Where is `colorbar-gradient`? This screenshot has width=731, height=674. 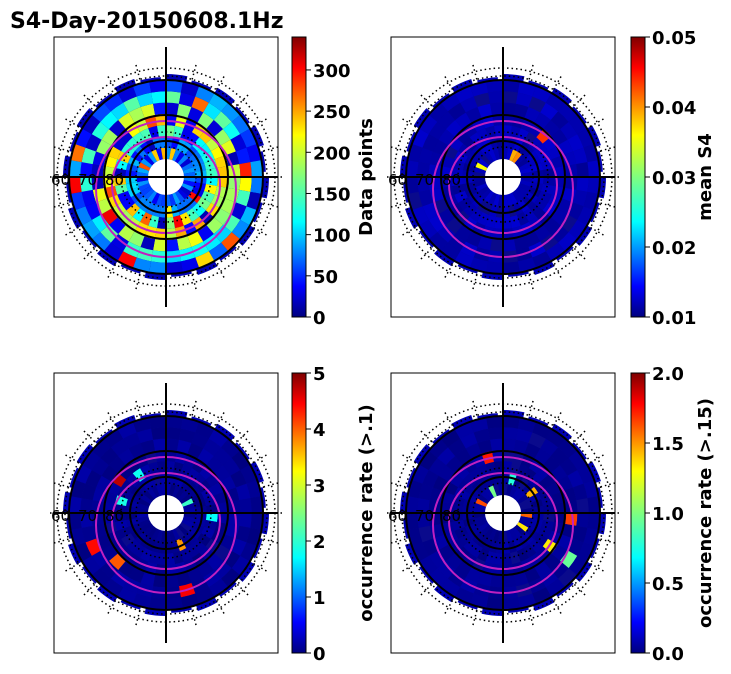 colorbar-gradient is located at coordinates (638, 177).